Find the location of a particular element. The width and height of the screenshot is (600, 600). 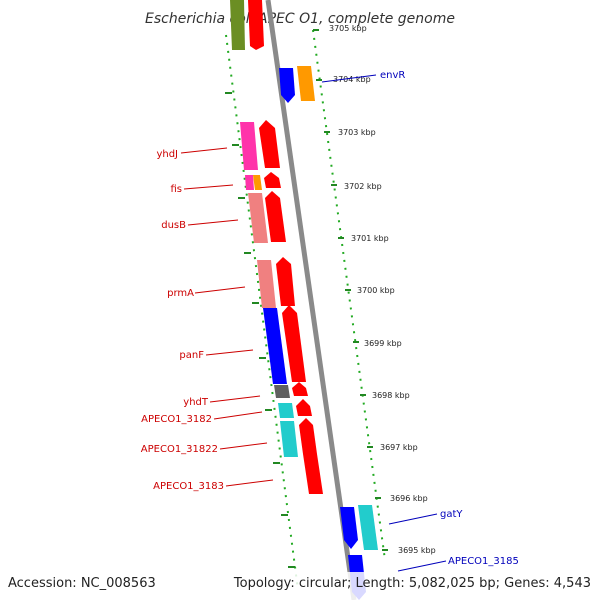

inner-ticks is located at coordinates (260, 330).